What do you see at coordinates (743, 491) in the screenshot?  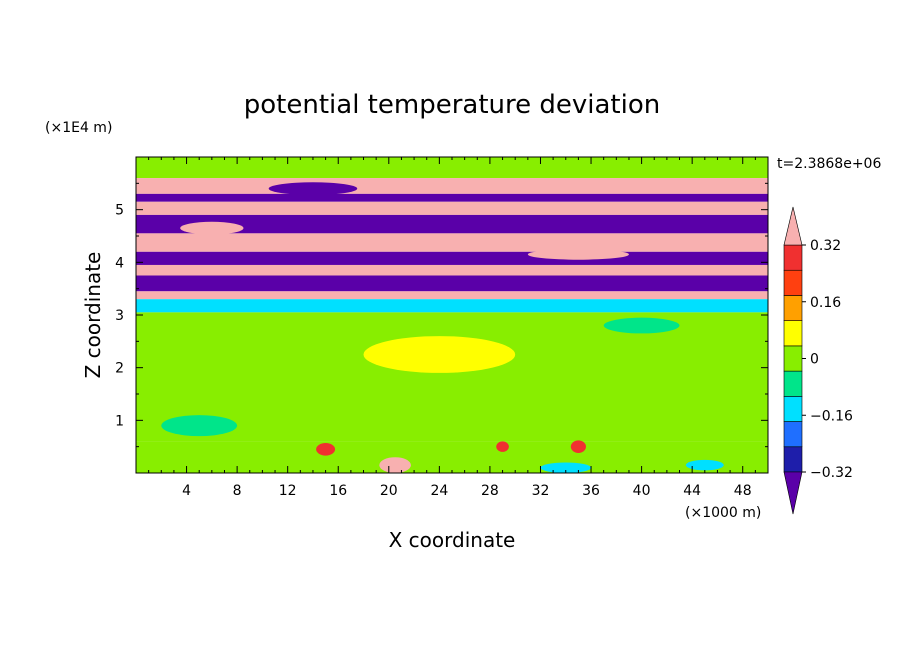 I see `x-tick-label: 48` at bounding box center [743, 491].